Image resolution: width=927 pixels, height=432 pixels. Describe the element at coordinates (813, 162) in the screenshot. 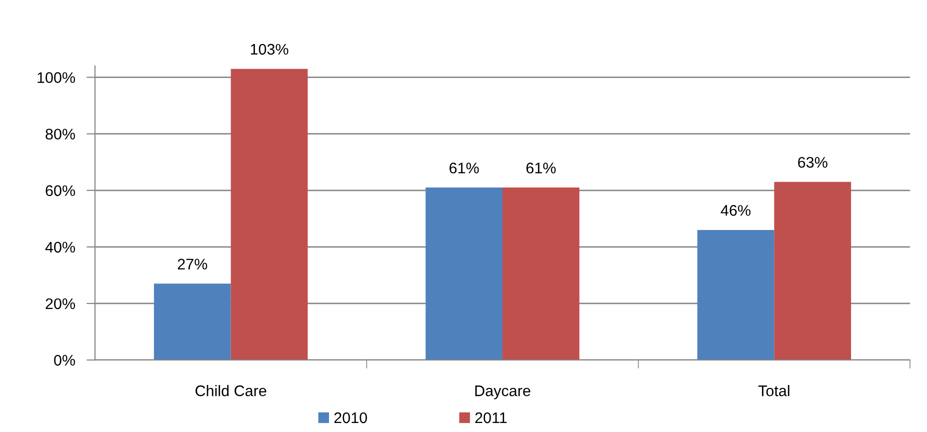

I see `data-label: 63%` at that location.